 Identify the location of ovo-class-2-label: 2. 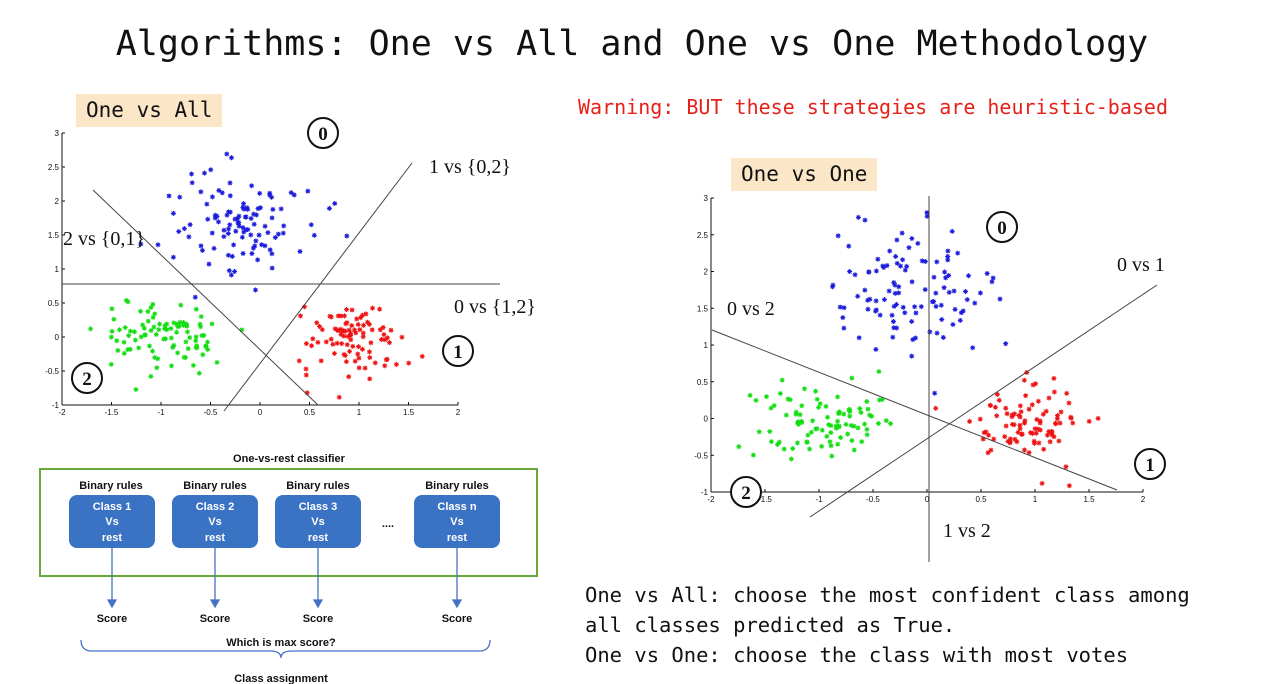
(746, 493).